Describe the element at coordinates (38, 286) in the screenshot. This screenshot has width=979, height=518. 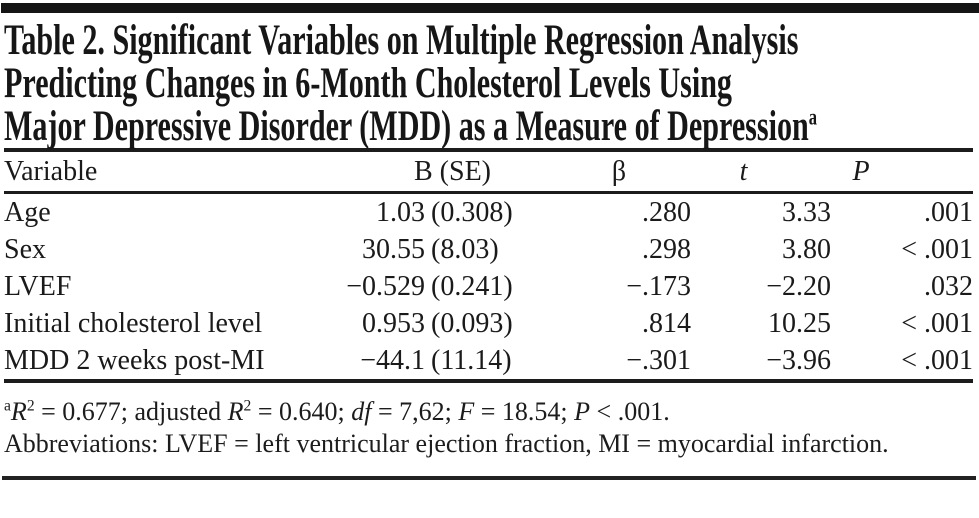
I see `cell-variable: LVEF` at that location.